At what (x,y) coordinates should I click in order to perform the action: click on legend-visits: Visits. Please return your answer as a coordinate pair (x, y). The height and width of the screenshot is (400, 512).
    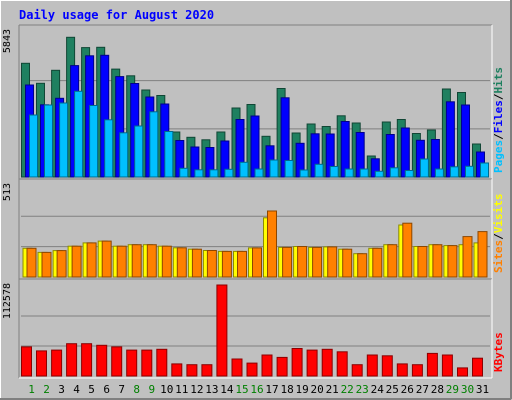
    Looking at the image, I should click on (498, 214).